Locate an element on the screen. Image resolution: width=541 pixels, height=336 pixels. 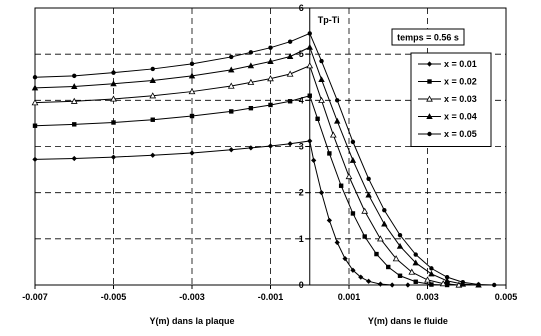
x-tick-label: -0.005 is located at coordinates (114, 297).